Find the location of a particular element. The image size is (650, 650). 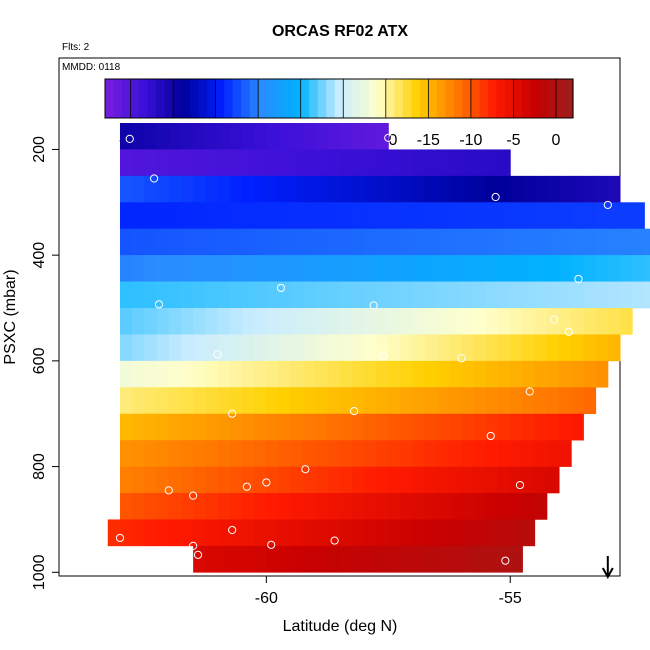

arrow-head is located at coordinates (607, 573).